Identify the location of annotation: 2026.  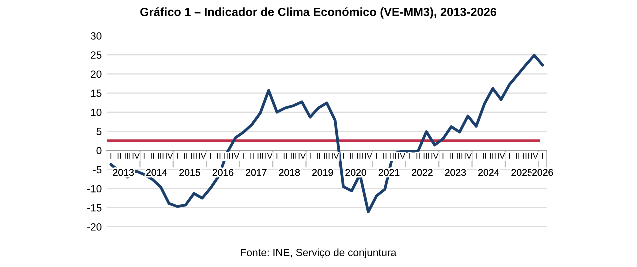
(543, 172).